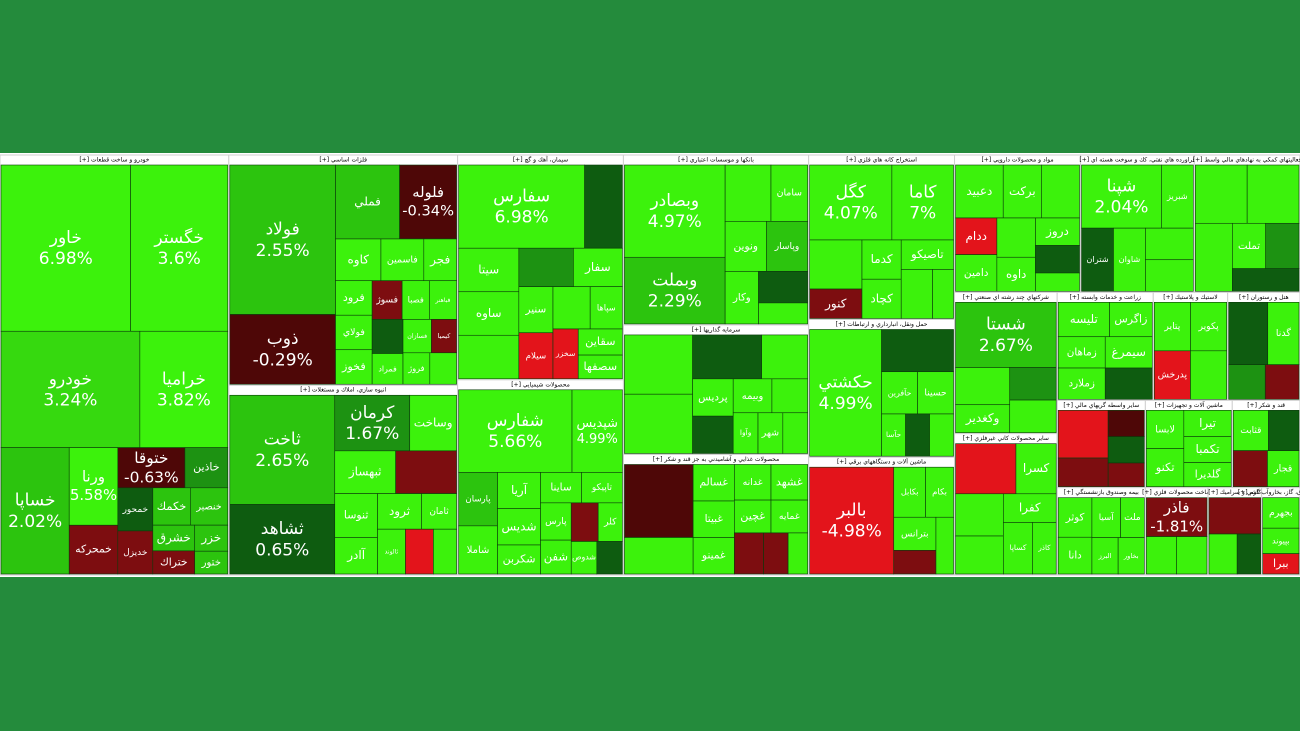 This screenshot has height=731, width=1300. Describe the element at coordinates (522, 218) in the screenshot. I see `stock-change: 6.98%` at that location.